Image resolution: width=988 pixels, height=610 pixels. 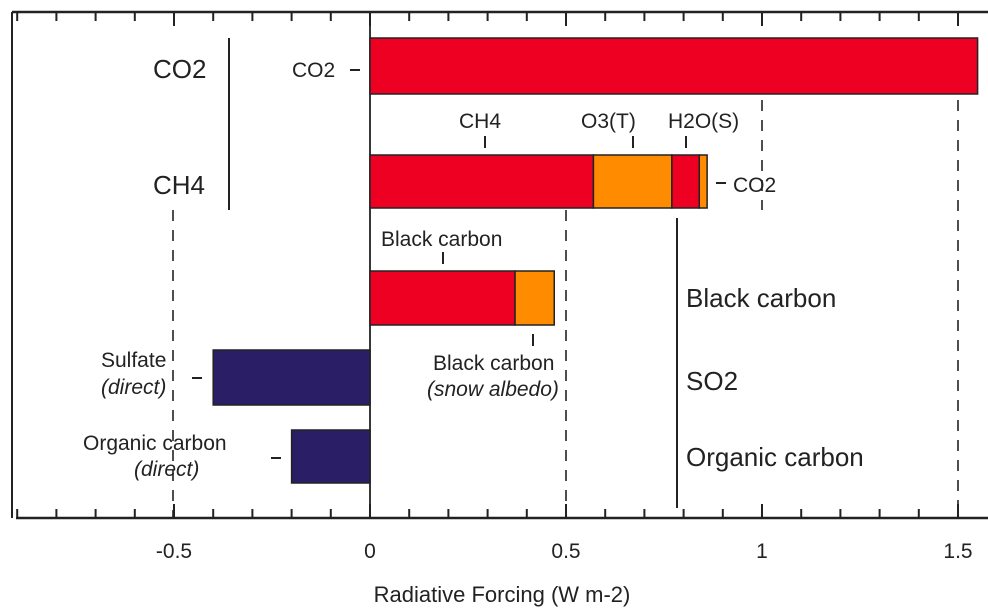 What do you see at coordinates (133, 360) in the screenshot?
I see `sulfate-label-line1: Sulfate` at bounding box center [133, 360].